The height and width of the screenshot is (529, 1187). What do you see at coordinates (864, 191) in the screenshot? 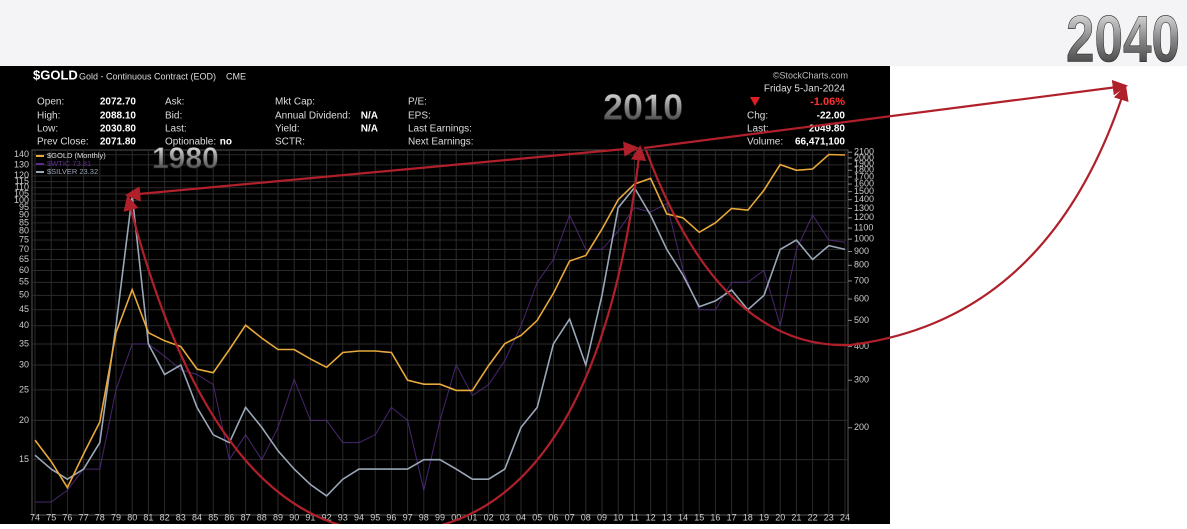
I see `y2-tick-label: 1500` at bounding box center [864, 191].